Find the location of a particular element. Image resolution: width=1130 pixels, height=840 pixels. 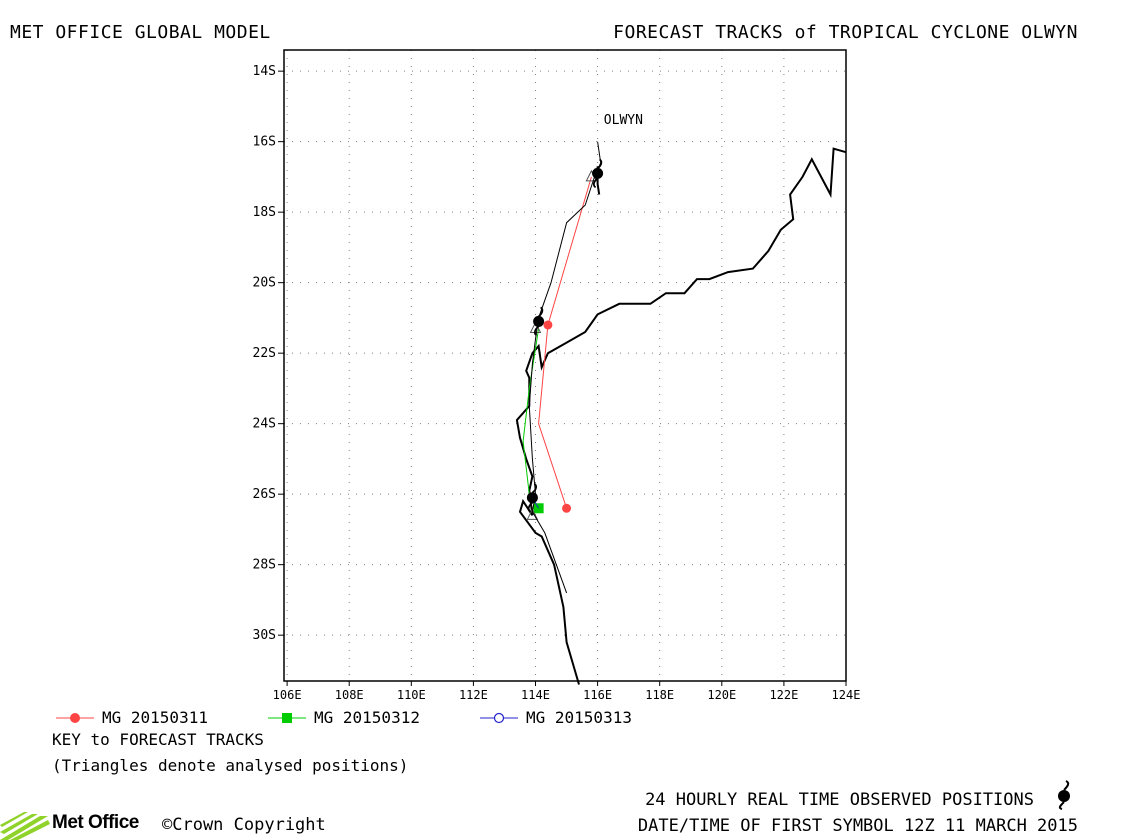

legend-symbol-blue-circle is located at coordinates (499, 718).